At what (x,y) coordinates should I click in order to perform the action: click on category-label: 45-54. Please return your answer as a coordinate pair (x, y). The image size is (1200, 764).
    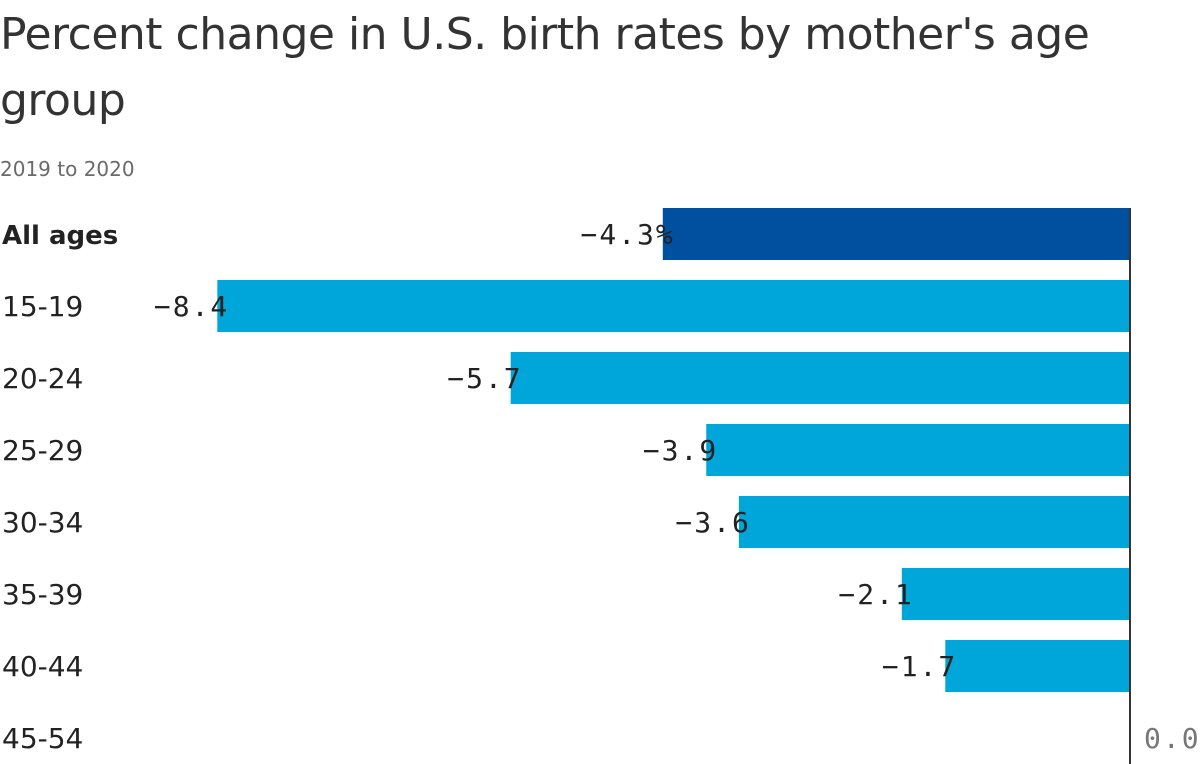
    Looking at the image, I should click on (42, 738).